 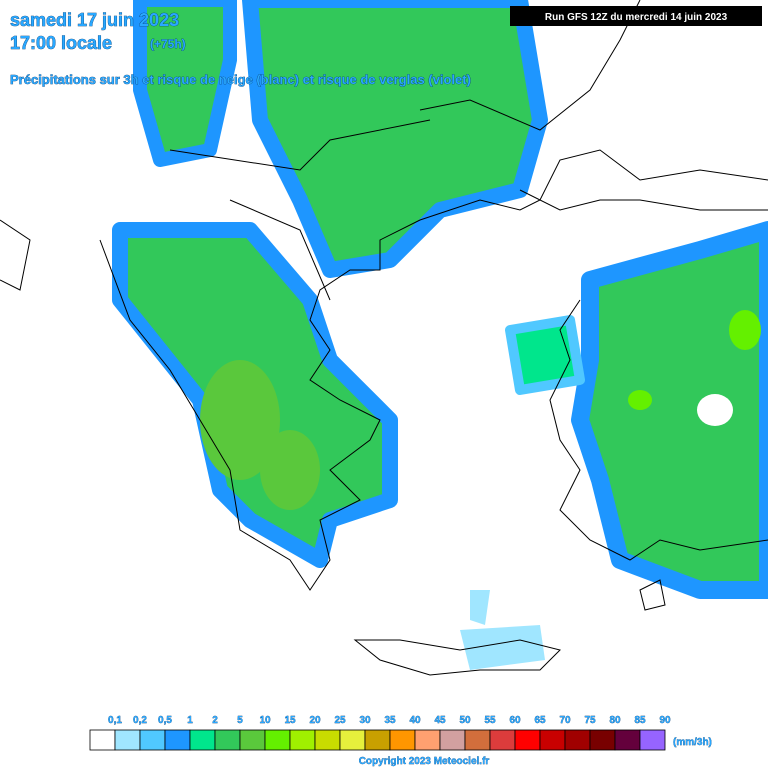 What do you see at coordinates (190, 720) in the screenshot?
I see `legend-label: 1` at bounding box center [190, 720].